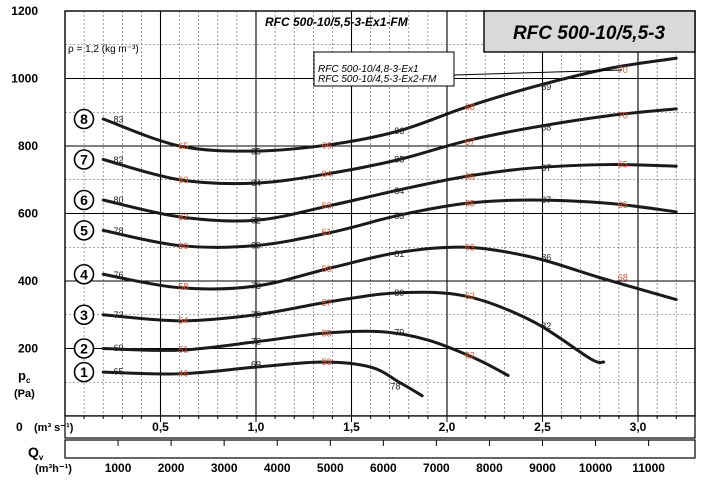 The width and height of the screenshot is (703, 481). What do you see at coordinates (28, 349) in the screenshot?
I see `y-tick-label: 200` at bounding box center [28, 349].